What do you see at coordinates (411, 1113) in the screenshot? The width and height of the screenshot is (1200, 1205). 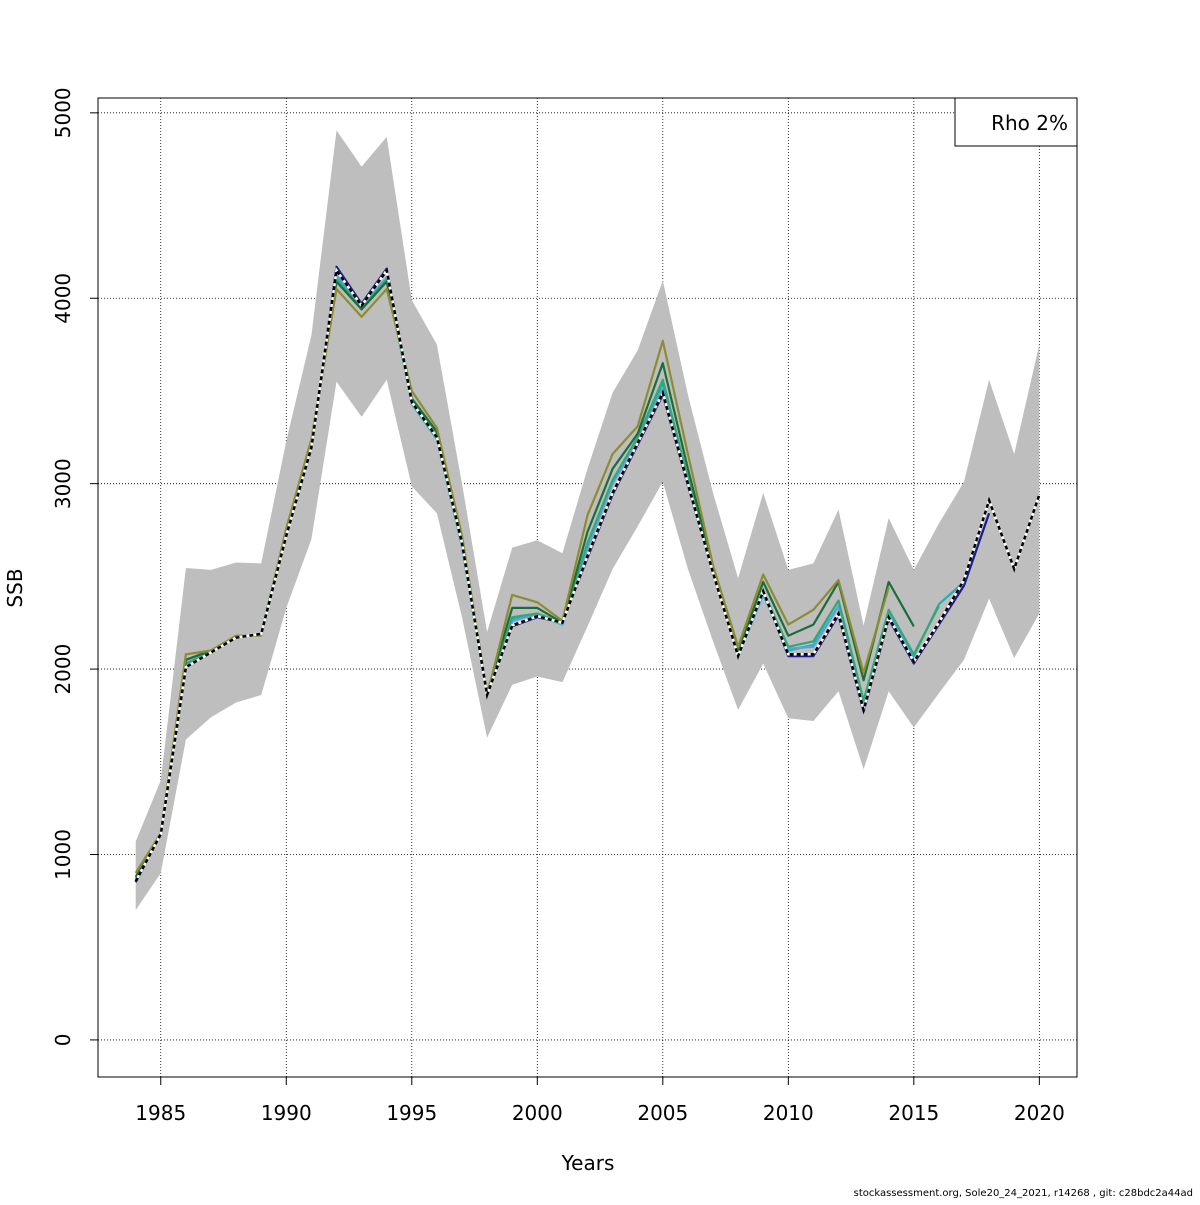 I see `x-tick-label: 1995` at bounding box center [411, 1113].